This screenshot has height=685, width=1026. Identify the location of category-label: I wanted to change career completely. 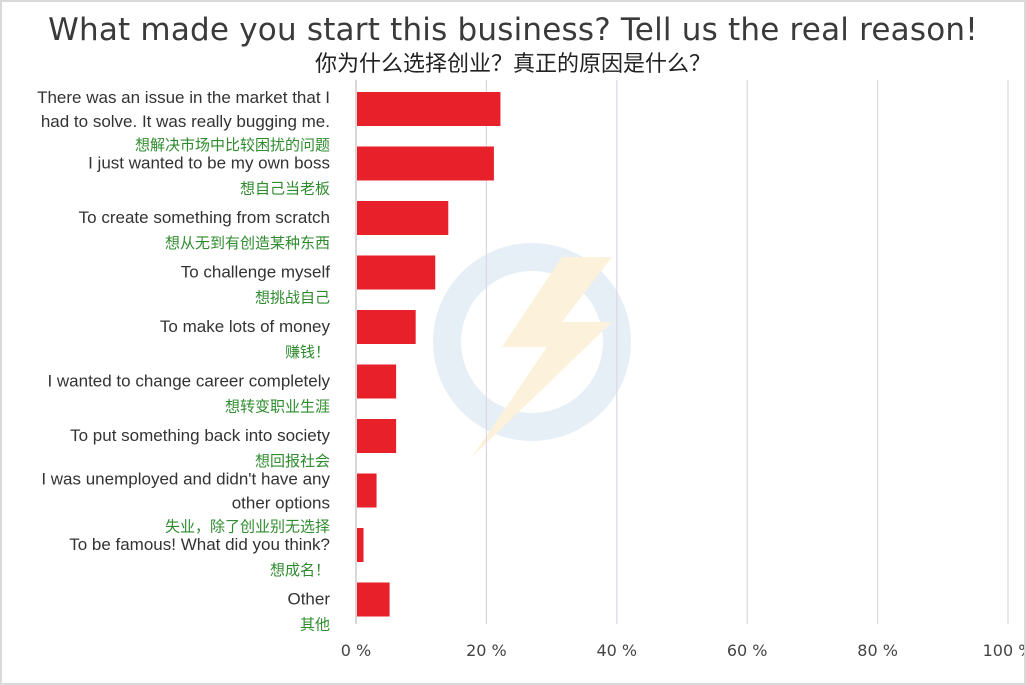
(188, 381).